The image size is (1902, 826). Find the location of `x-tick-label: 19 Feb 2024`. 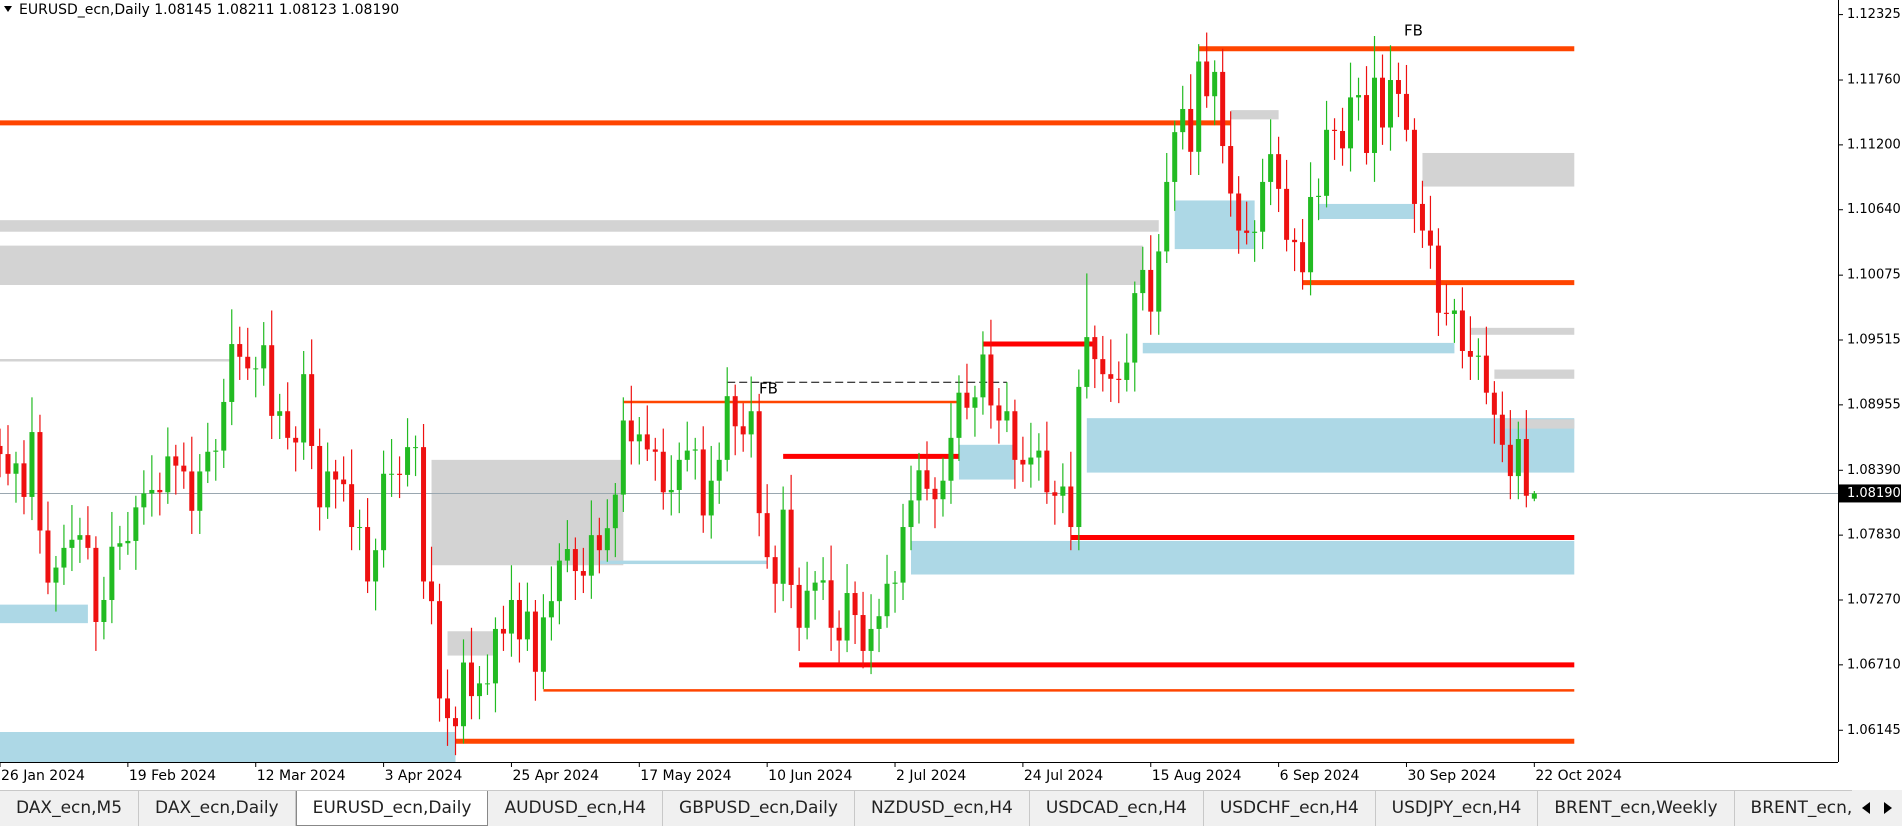

x-tick-label: 19 Feb 2024 is located at coordinates (172, 776).